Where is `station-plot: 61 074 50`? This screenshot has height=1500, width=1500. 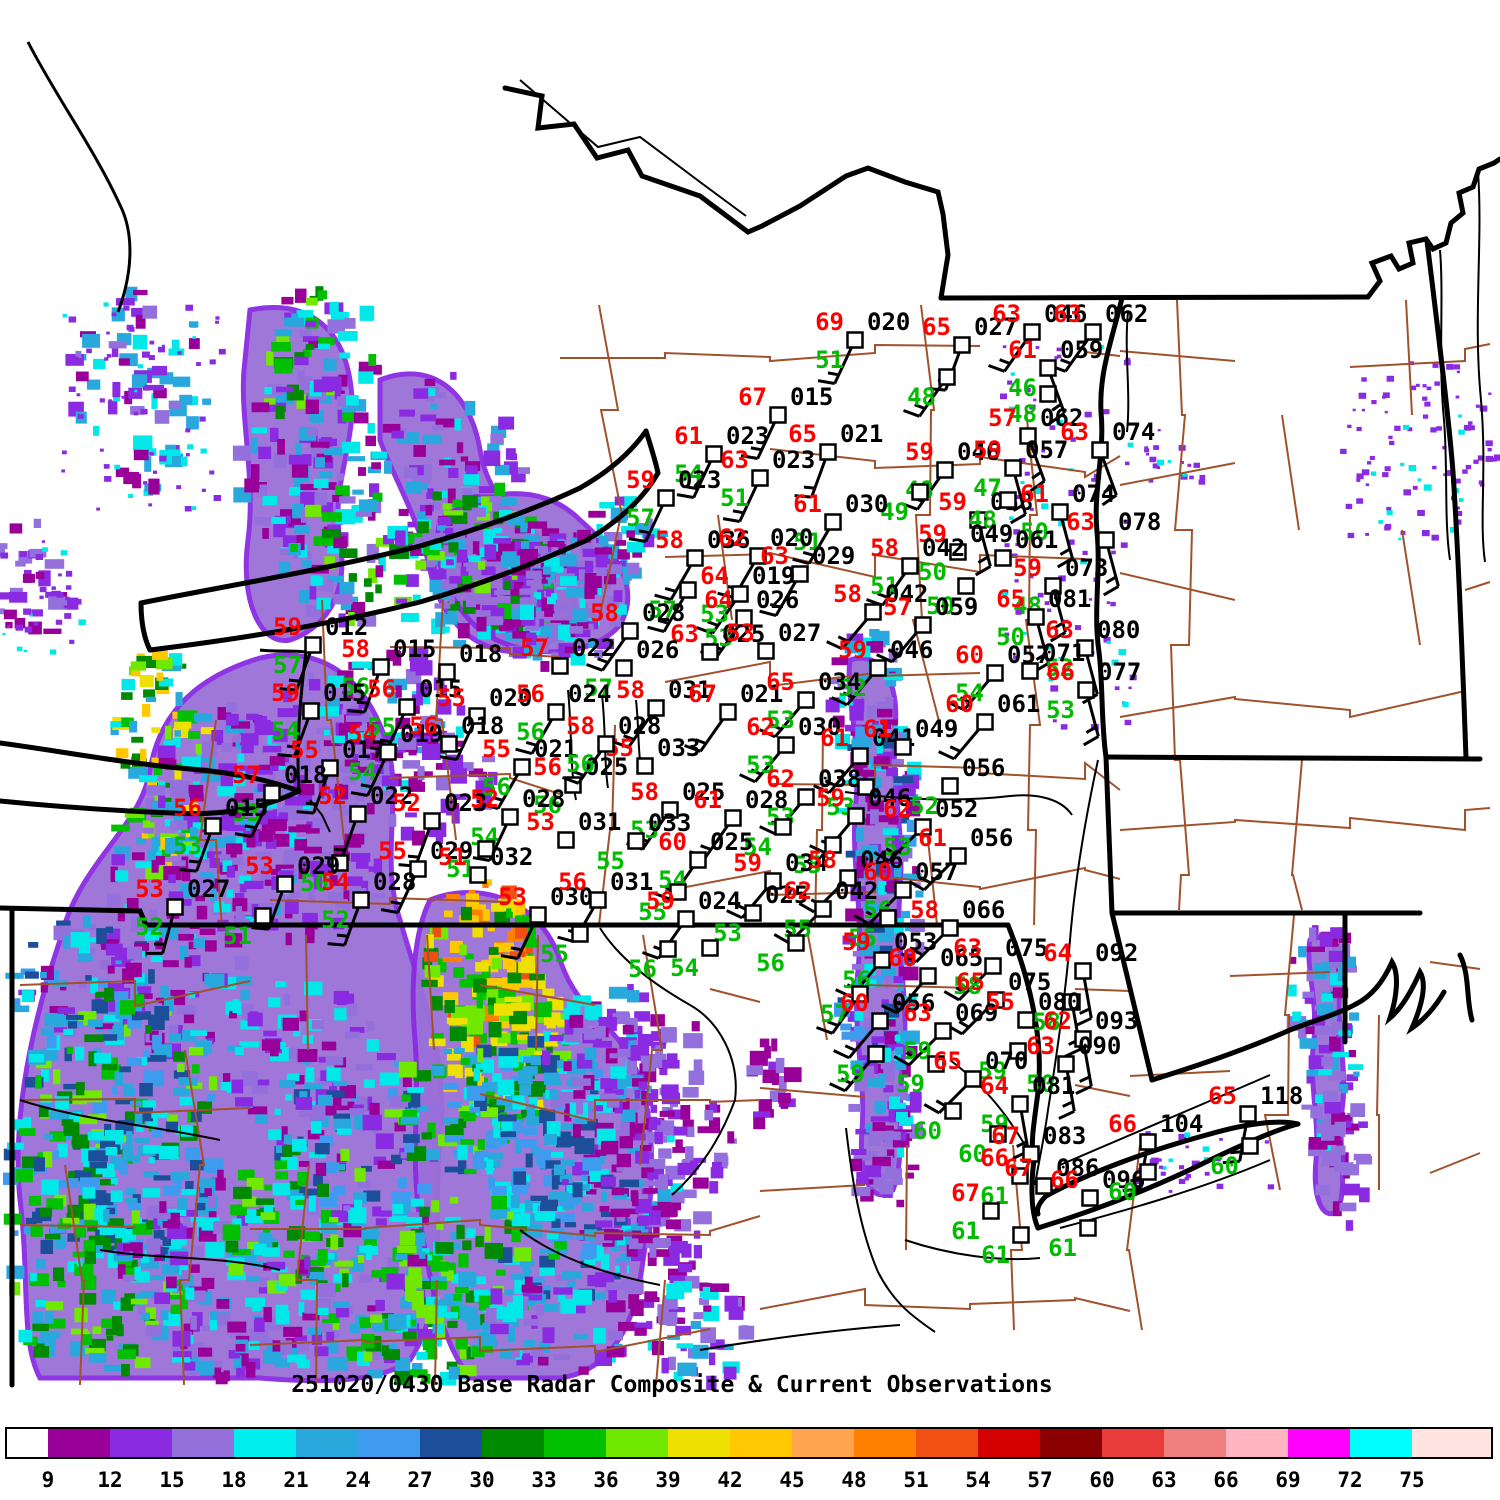
station-plot: 61 074 50 is located at coordinates (1067, 524).